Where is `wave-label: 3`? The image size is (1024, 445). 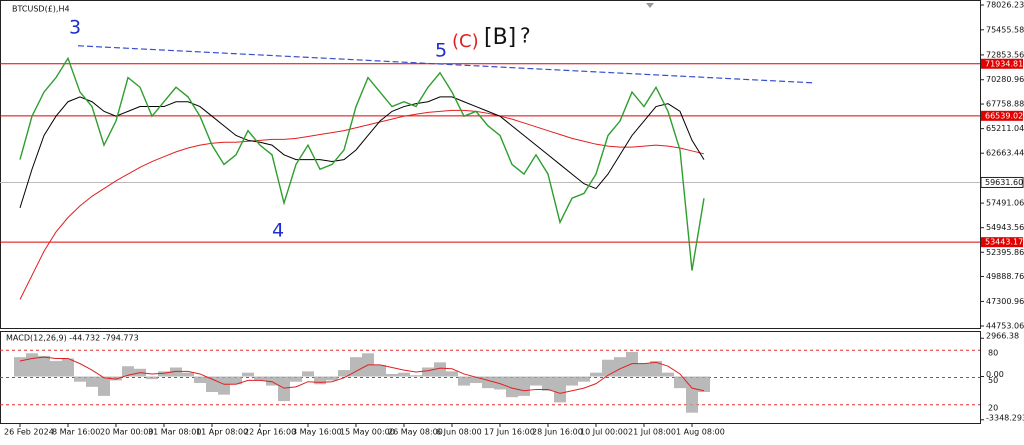 wave-label: 3 is located at coordinates (75, 28).